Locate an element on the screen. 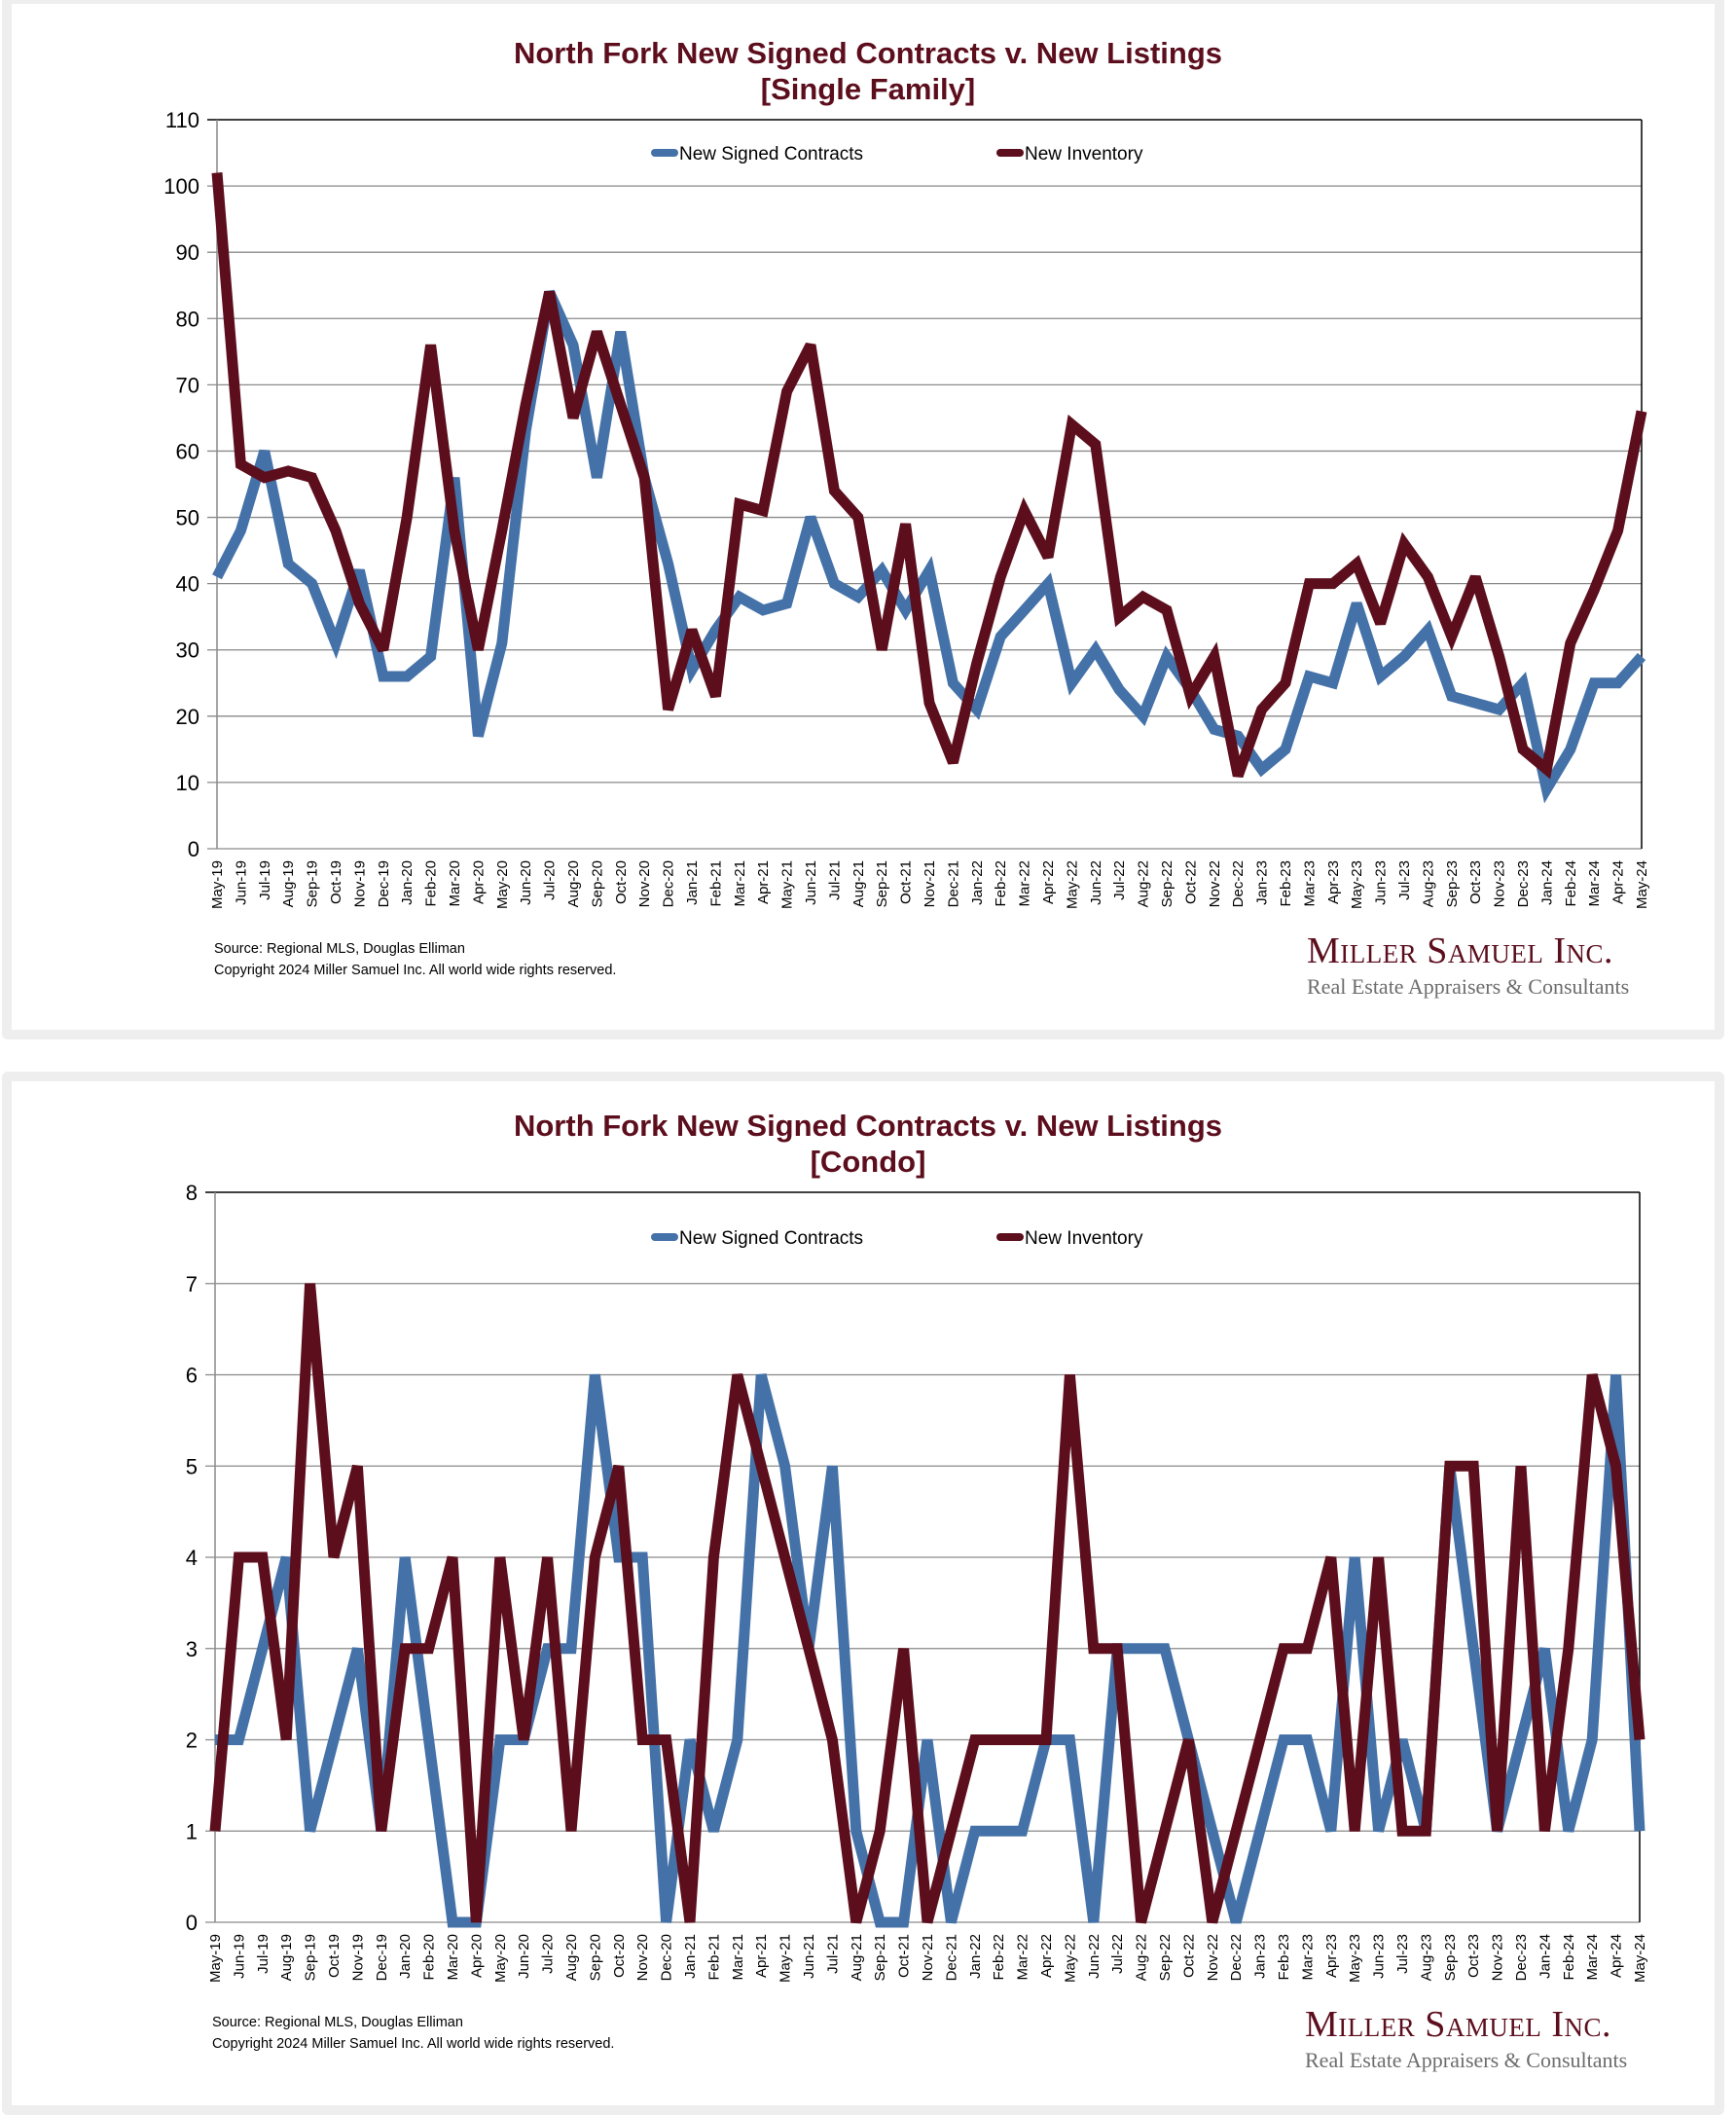 The height and width of the screenshot is (2115, 1736). y-tick-label: 40 is located at coordinates (188, 584).